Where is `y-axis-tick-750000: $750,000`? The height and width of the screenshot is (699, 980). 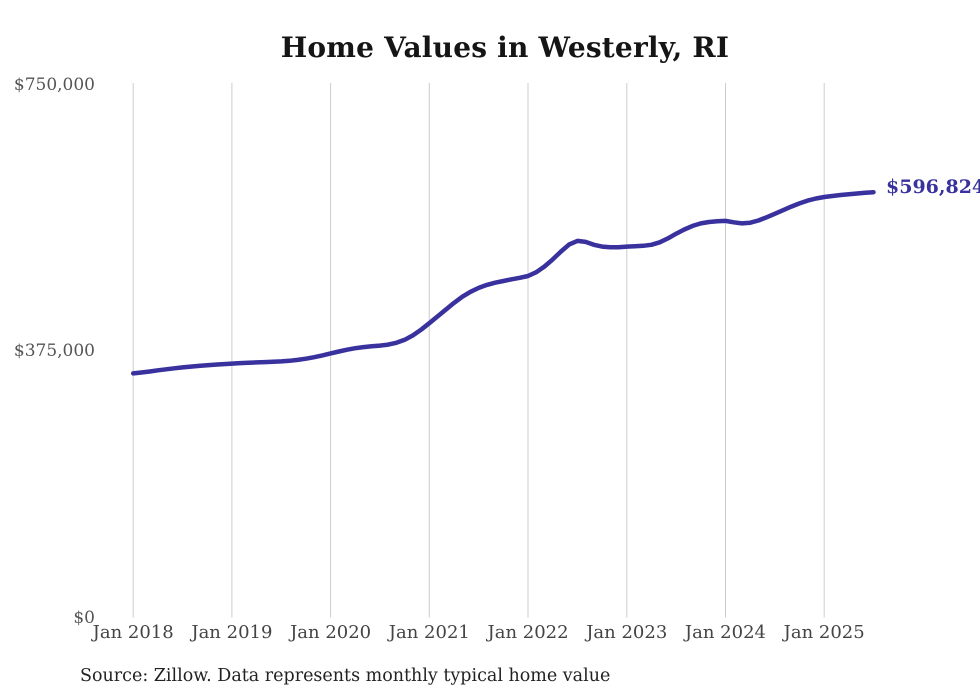 y-axis-tick-750000: $750,000 is located at coordinates (54, 85).